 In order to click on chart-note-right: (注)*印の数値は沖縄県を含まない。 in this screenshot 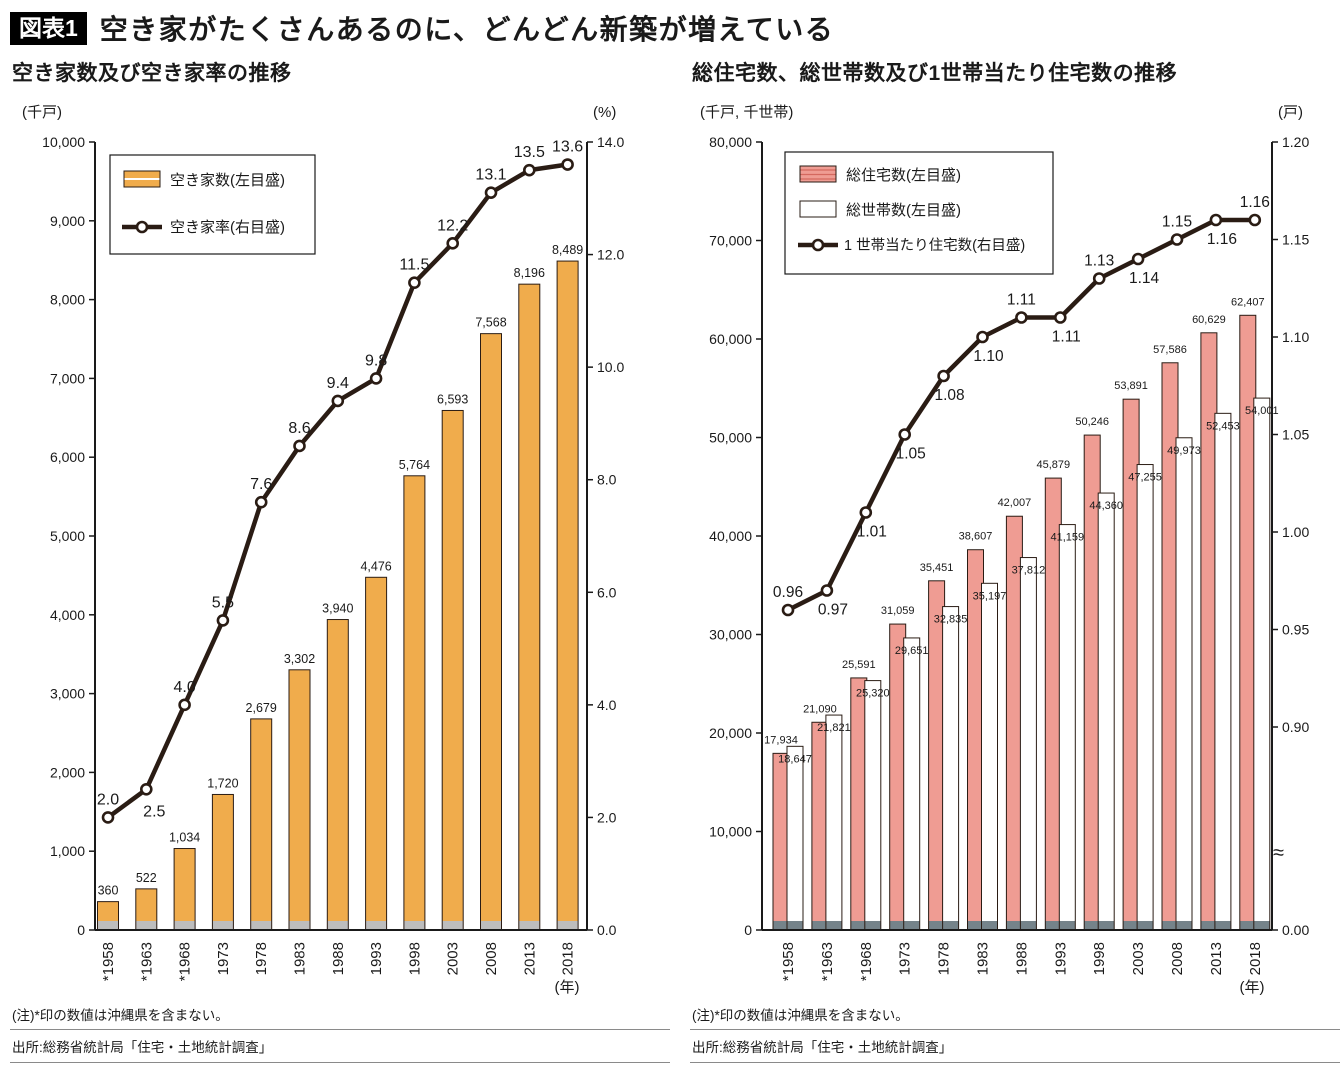, I will do `click(800, 1015)`.